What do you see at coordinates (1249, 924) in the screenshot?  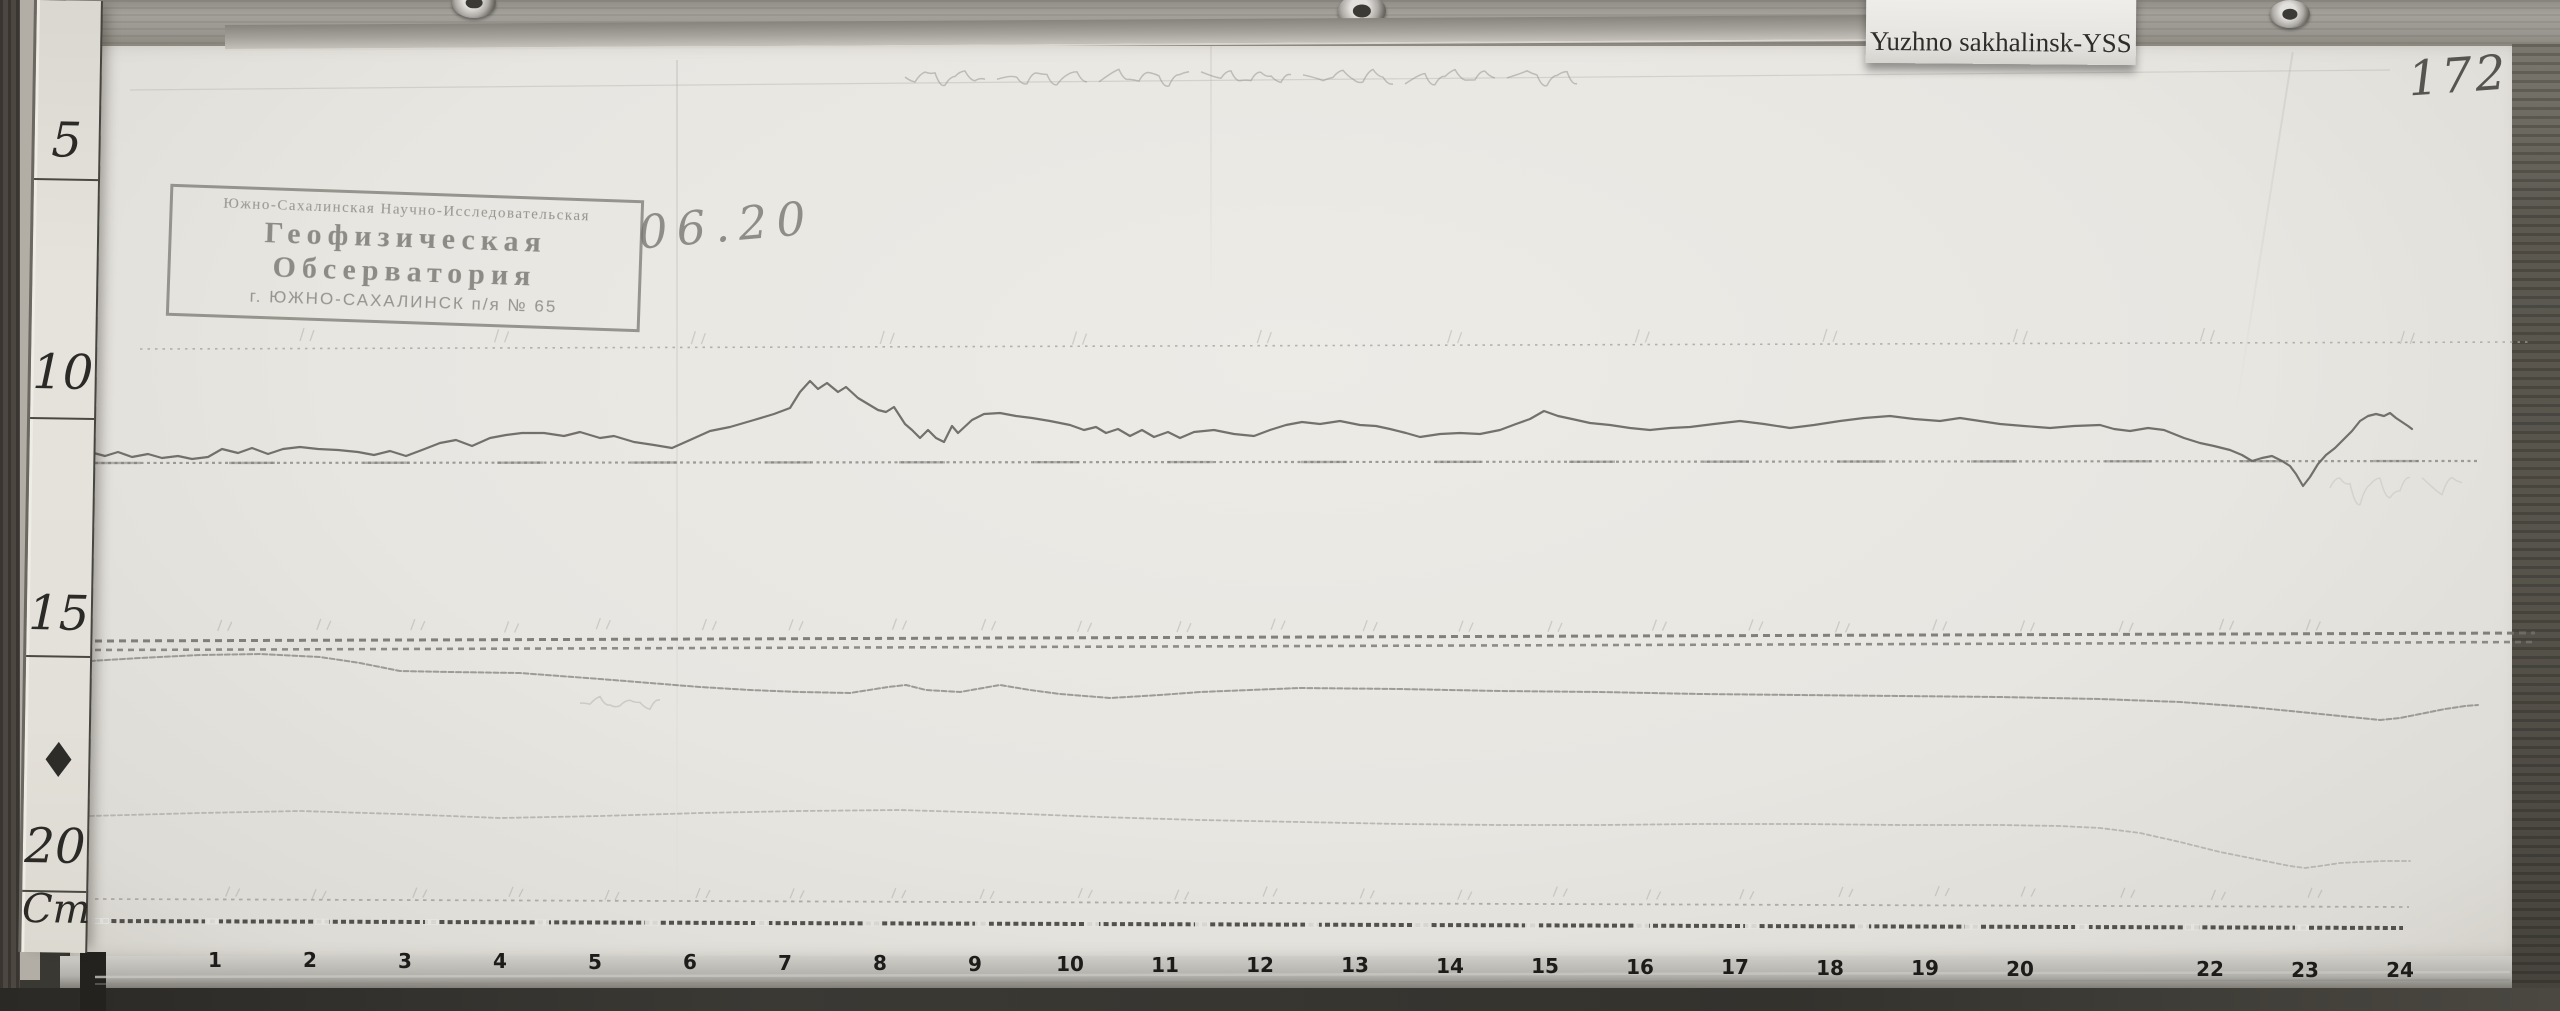 I see `bottom-bold-dash` at bounding box center [1249, 924].